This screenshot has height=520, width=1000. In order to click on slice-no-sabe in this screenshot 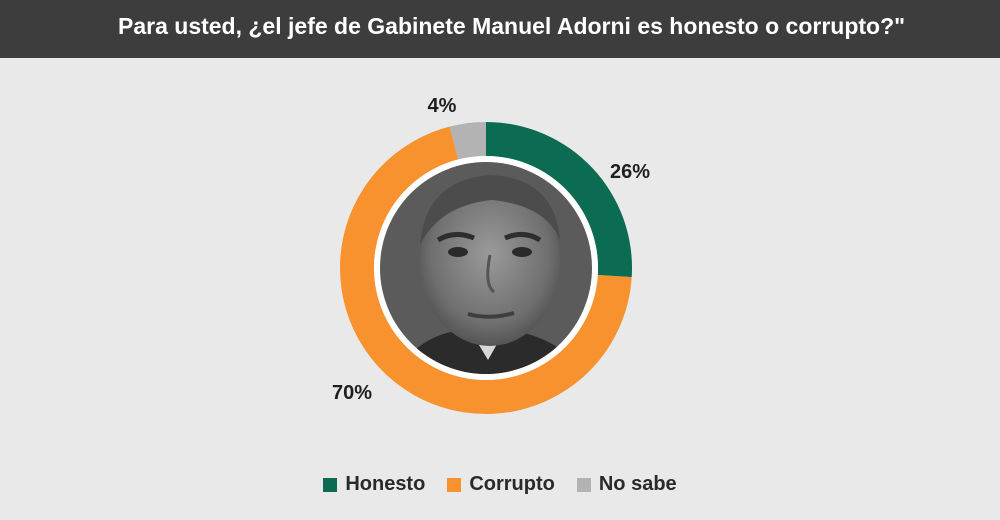, I will do `click(467, 141)`.